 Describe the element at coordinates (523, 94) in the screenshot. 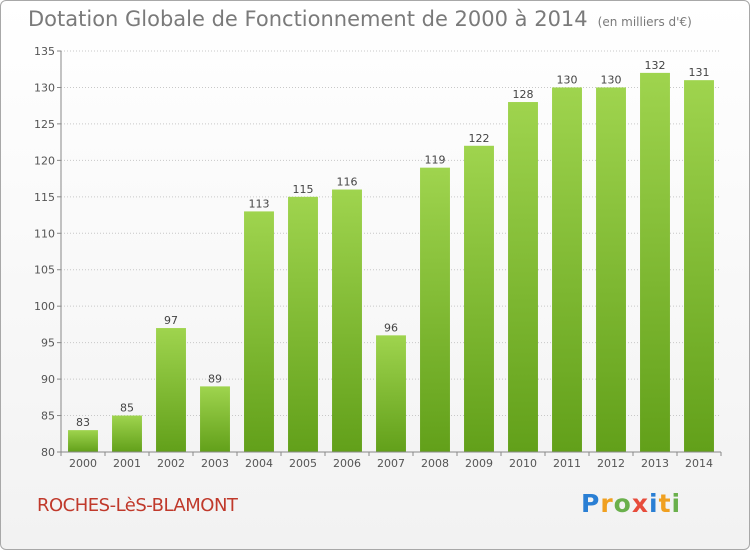

I see `bar-value-label: 128` at that location.